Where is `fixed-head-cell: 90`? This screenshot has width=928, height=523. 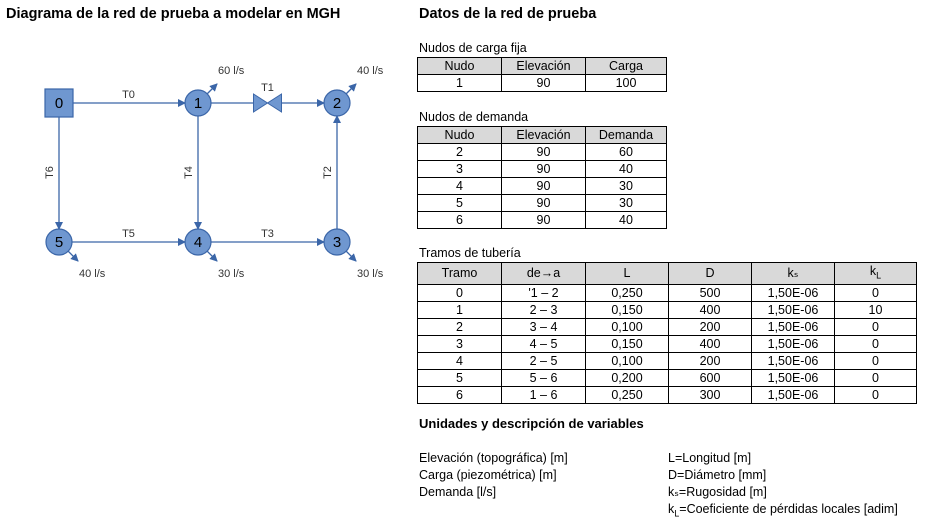 fixed-head-cell: 90 is located at coordinates (543, 83).